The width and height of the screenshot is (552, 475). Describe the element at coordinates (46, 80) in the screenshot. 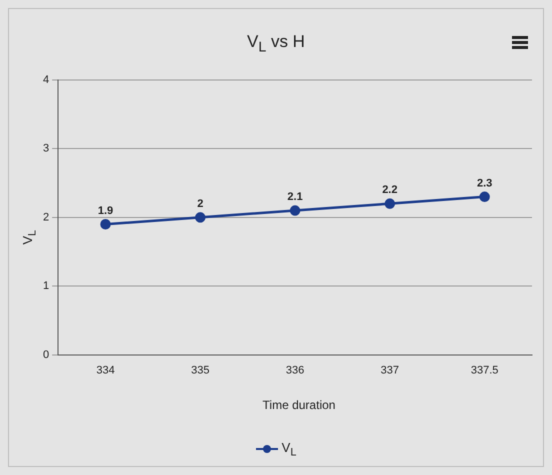

I see `y-tick-label: 4` at that location.